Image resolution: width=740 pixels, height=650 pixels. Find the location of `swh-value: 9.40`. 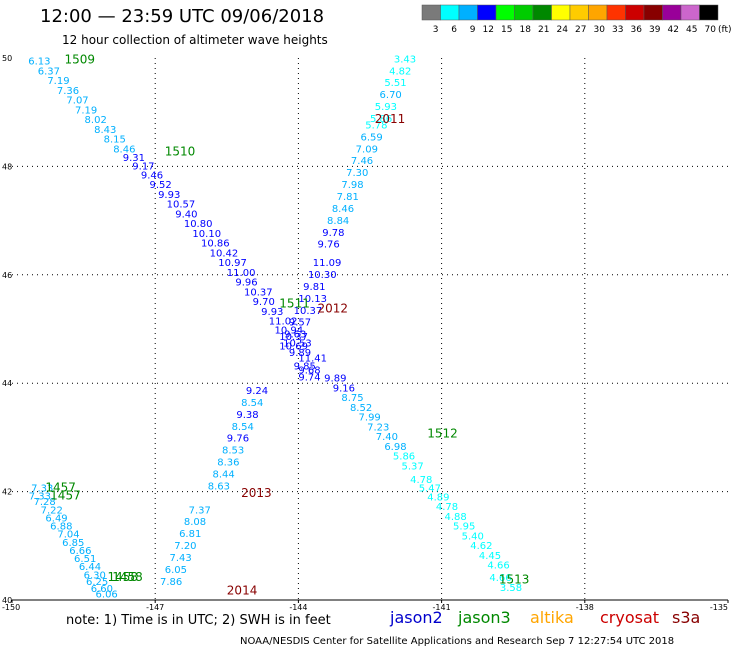

swh-value: 9.40 is located at coordinates (186, 214).